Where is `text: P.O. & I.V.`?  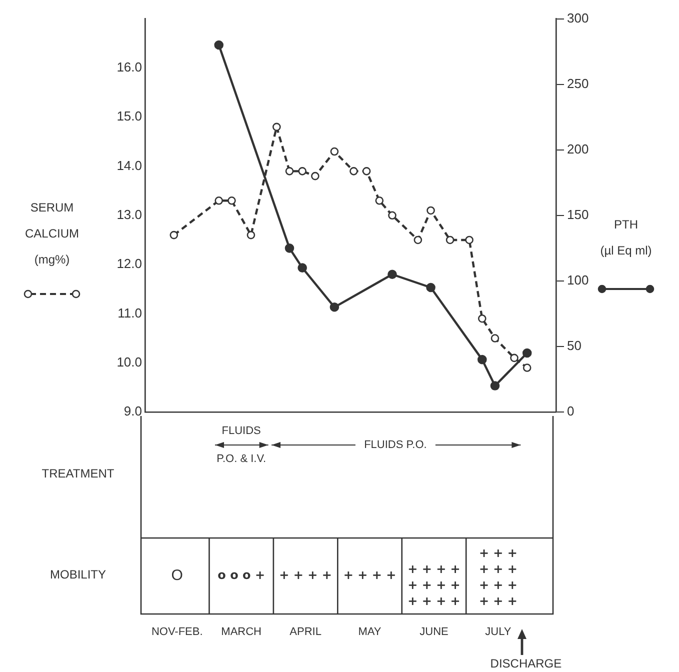 text: P.O. & I.V. is located at coordinates (241, 459).